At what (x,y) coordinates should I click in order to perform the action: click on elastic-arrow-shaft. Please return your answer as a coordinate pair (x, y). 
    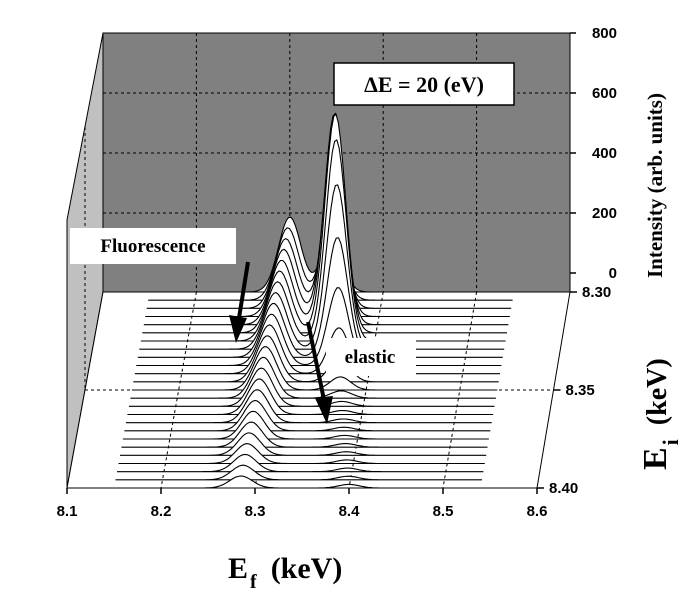
    Looking at the image, I should click on (316, 361).